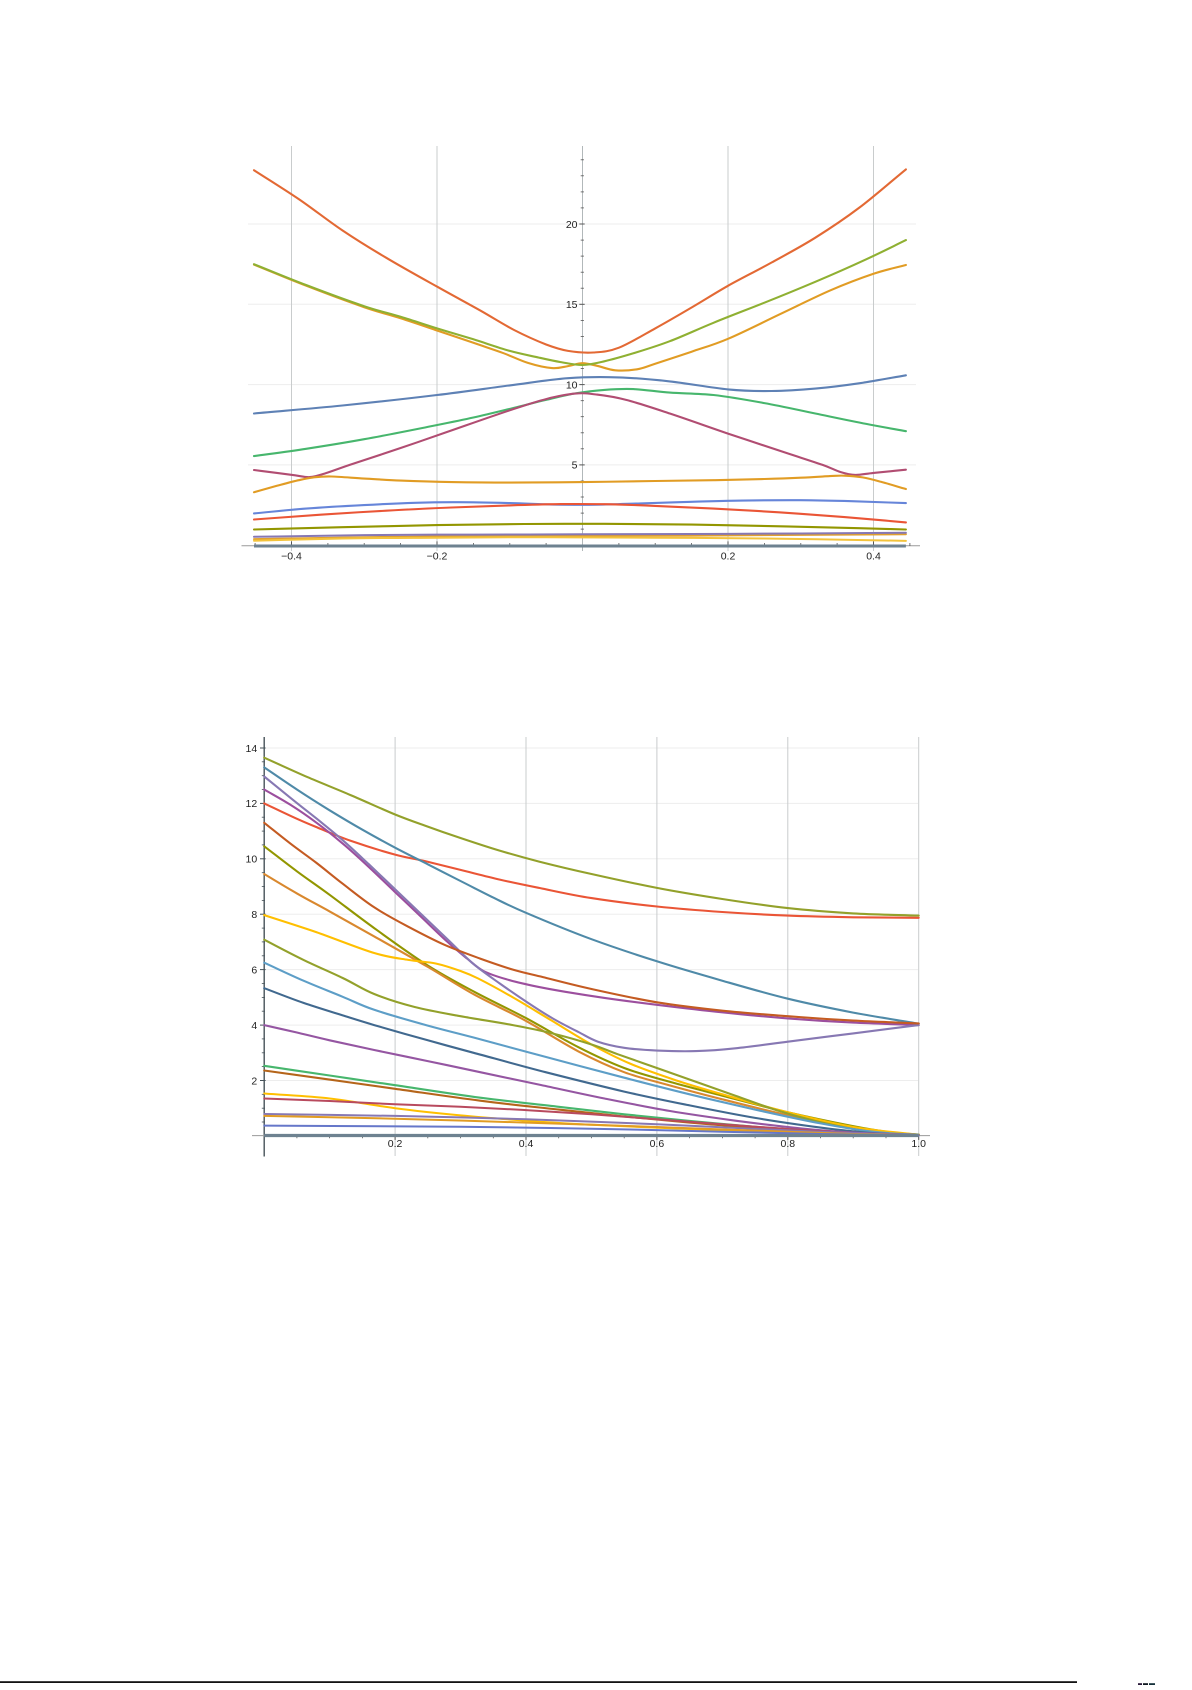 This screenshot has height=1690, width=1192. What do you see at coordinates (657, 1144) in the screenshot?
I see `svg-text: 0.6` at bounding box center [657, 1144].